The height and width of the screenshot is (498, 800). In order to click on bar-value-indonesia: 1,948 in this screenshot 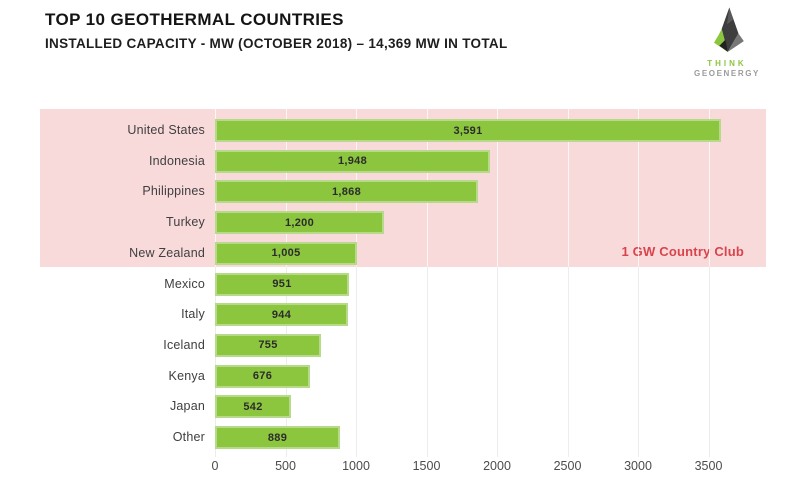, I will do `click(352, 161)`.